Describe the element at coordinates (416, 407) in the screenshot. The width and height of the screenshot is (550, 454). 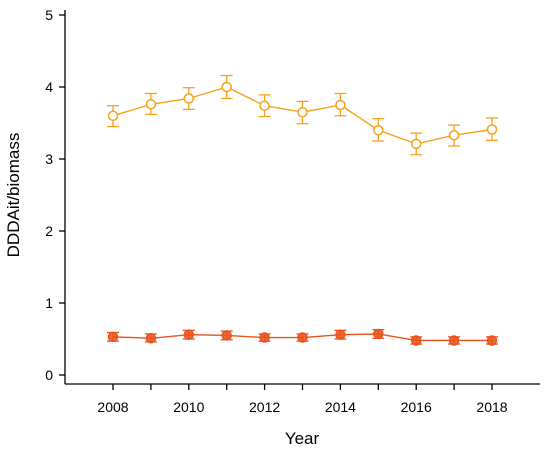
I see `x-tick-label: 2016` at that location.